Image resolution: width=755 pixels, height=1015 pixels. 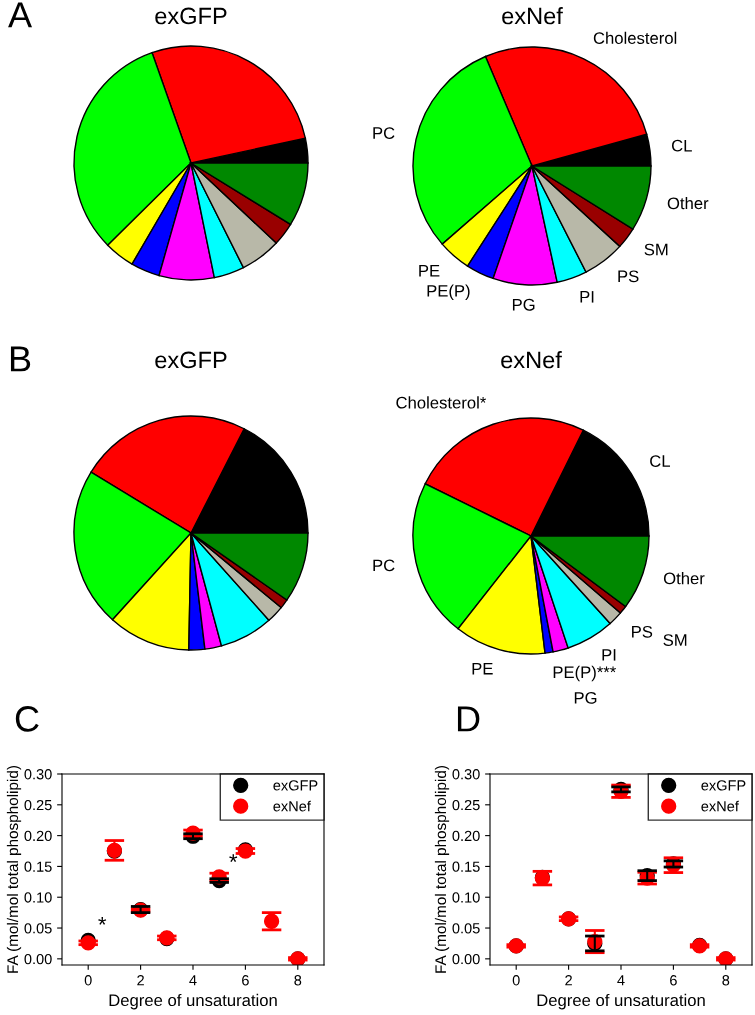 What do you see at coordinates (441, 402) in the screenshot?
I see `slice-label: Cholesterol*` at bounding box center [441, 402].